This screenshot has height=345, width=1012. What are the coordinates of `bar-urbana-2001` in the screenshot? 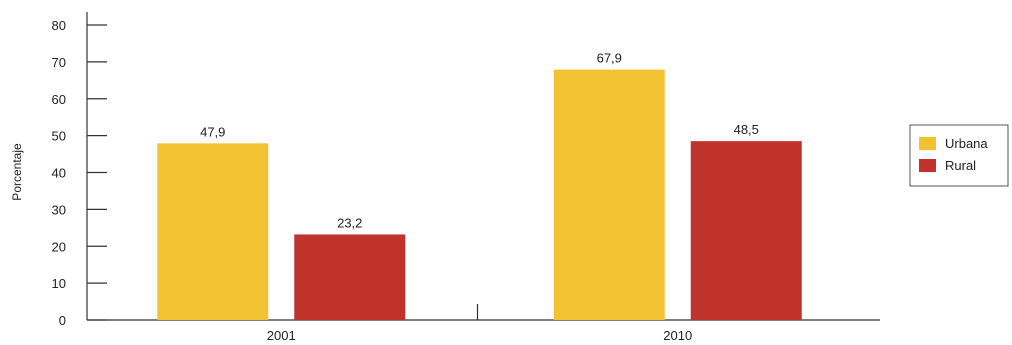 It's located at (213, 231).